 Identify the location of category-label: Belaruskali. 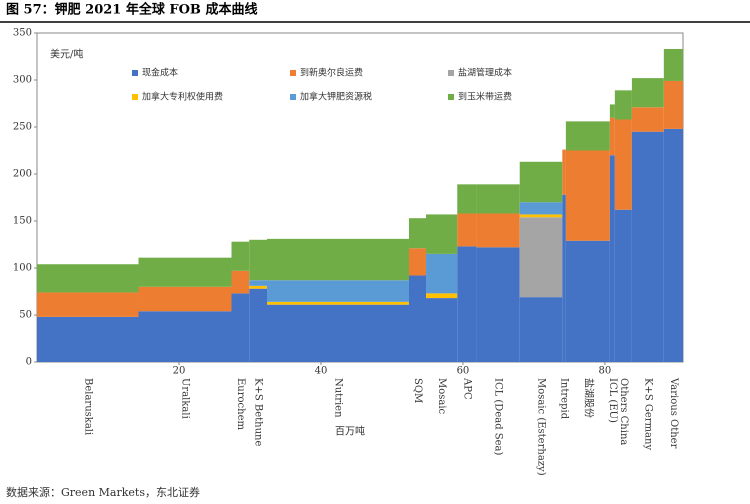
(87, 406).